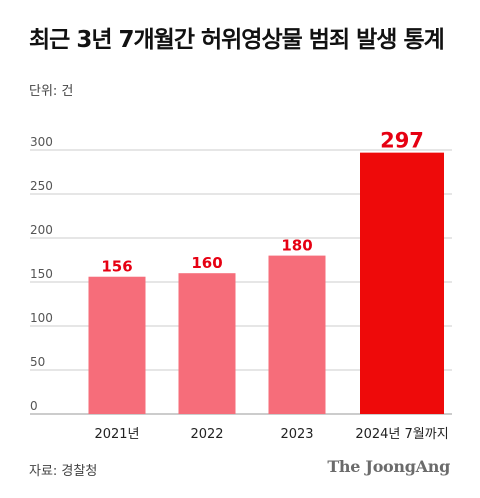 The image size is (480, 498). What do you see at coordinates (116, 434) in the screenshot?
I see `x-tick-label: 2021년` at bounding box center [116, 434].